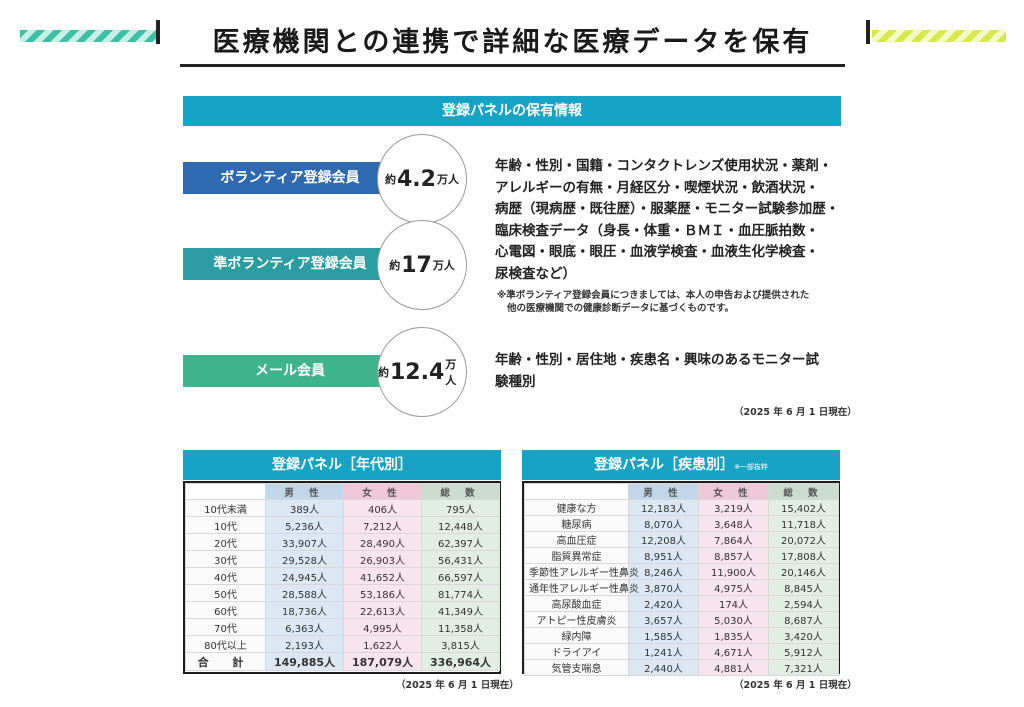 The height and width of the screenshot is (707, 1024). I want to click on column-header-total: 総 数, so click(803, 491).